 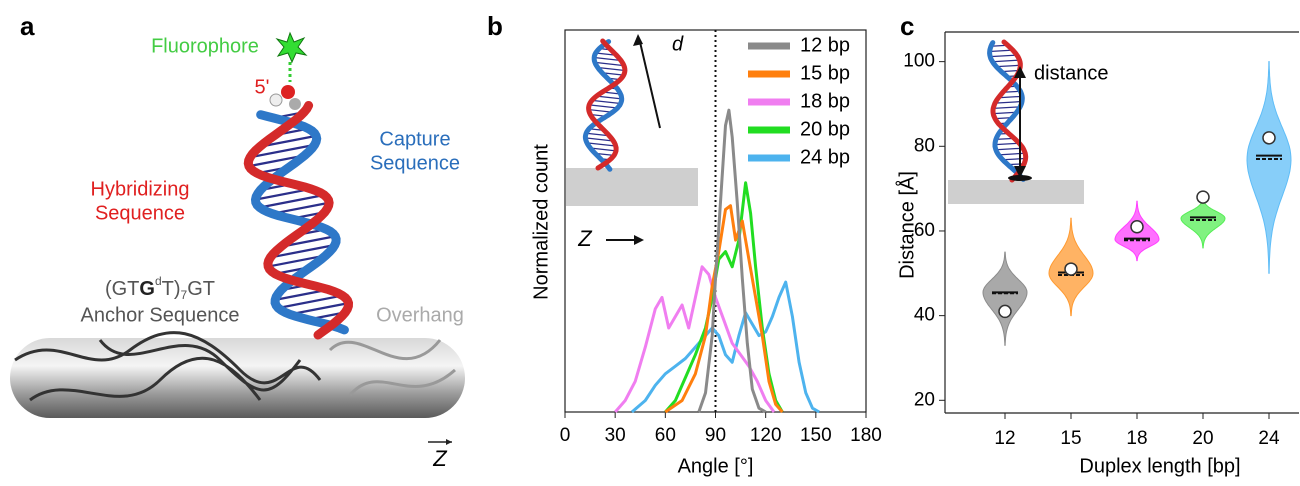 I want to click on inset-label: d, so click(x=678, y=44).